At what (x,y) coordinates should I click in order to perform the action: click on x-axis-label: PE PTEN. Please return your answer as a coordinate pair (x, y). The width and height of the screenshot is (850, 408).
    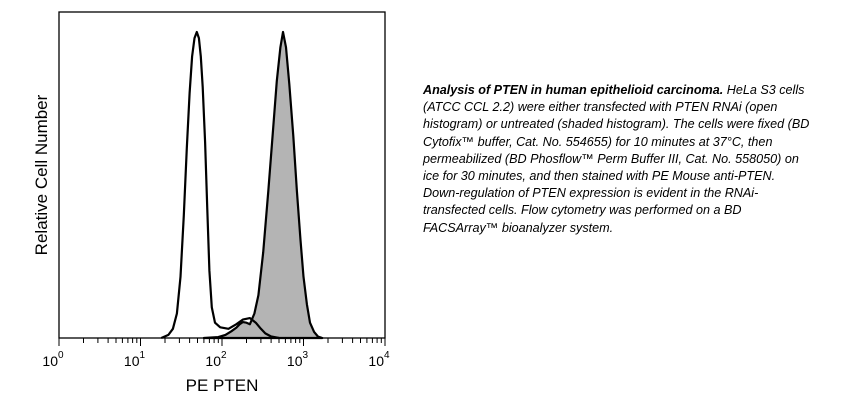
    Looking at the image, I should click on (222, 385).